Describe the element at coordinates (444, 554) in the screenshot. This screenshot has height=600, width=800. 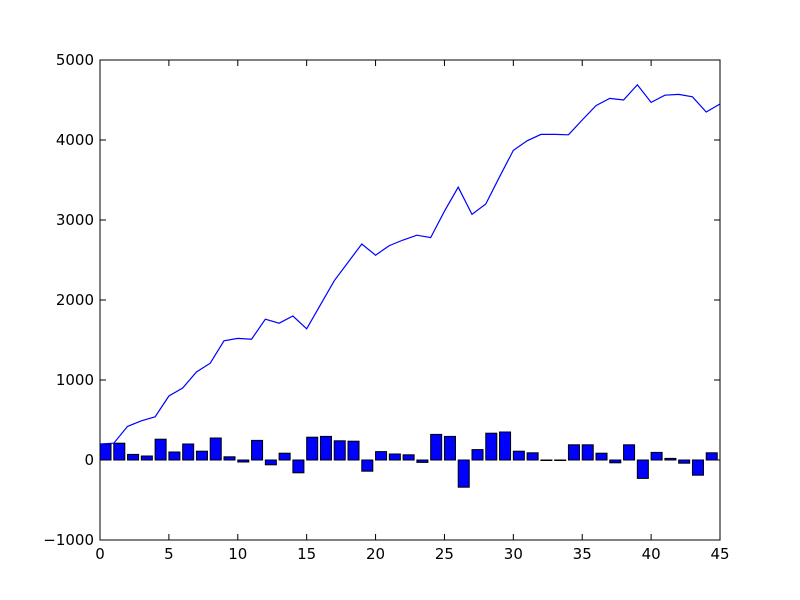
I see `x-tick-label: 25` at that location.